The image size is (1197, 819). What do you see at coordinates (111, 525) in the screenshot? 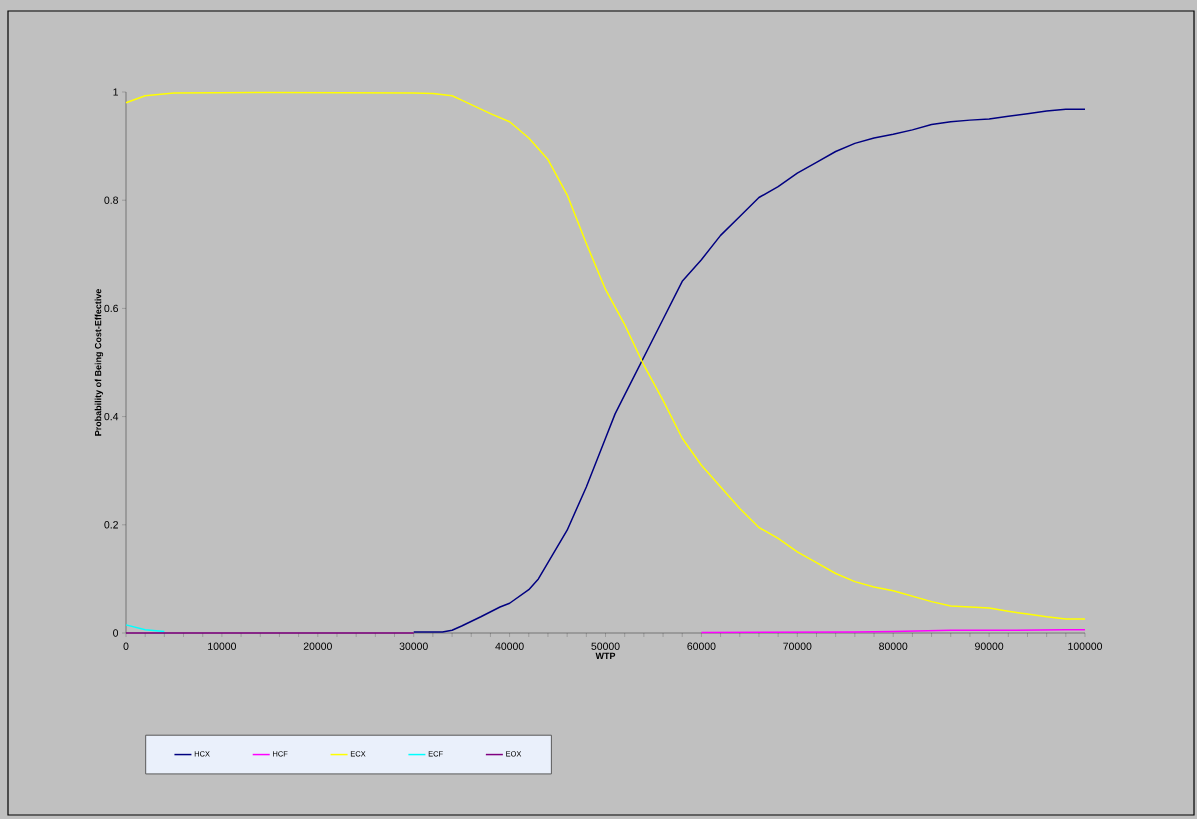
I see `y-tick-label: 0.2` at bounding box center [111, 525].